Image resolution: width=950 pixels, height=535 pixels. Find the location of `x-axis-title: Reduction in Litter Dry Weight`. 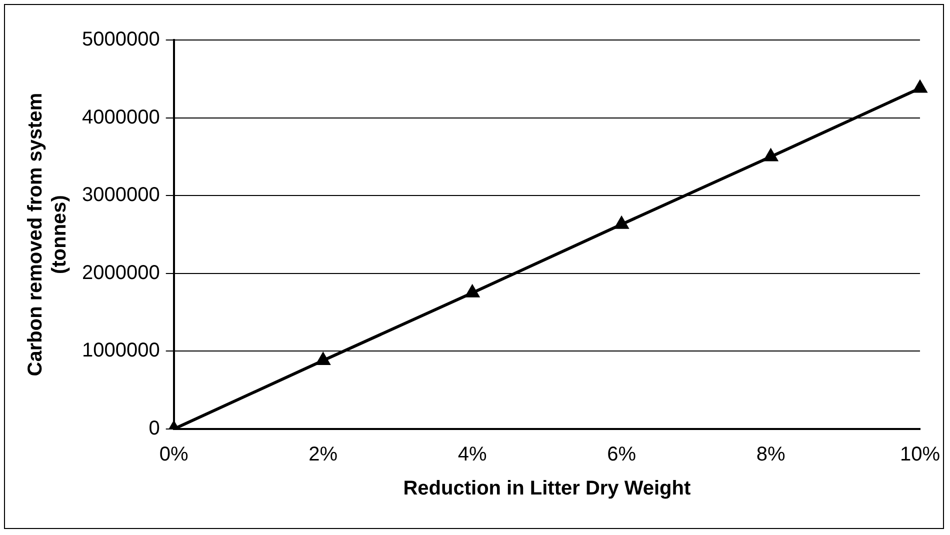

x-axis-title: Reduction in Litter Dry Weight is located at coordinates (547, 489).